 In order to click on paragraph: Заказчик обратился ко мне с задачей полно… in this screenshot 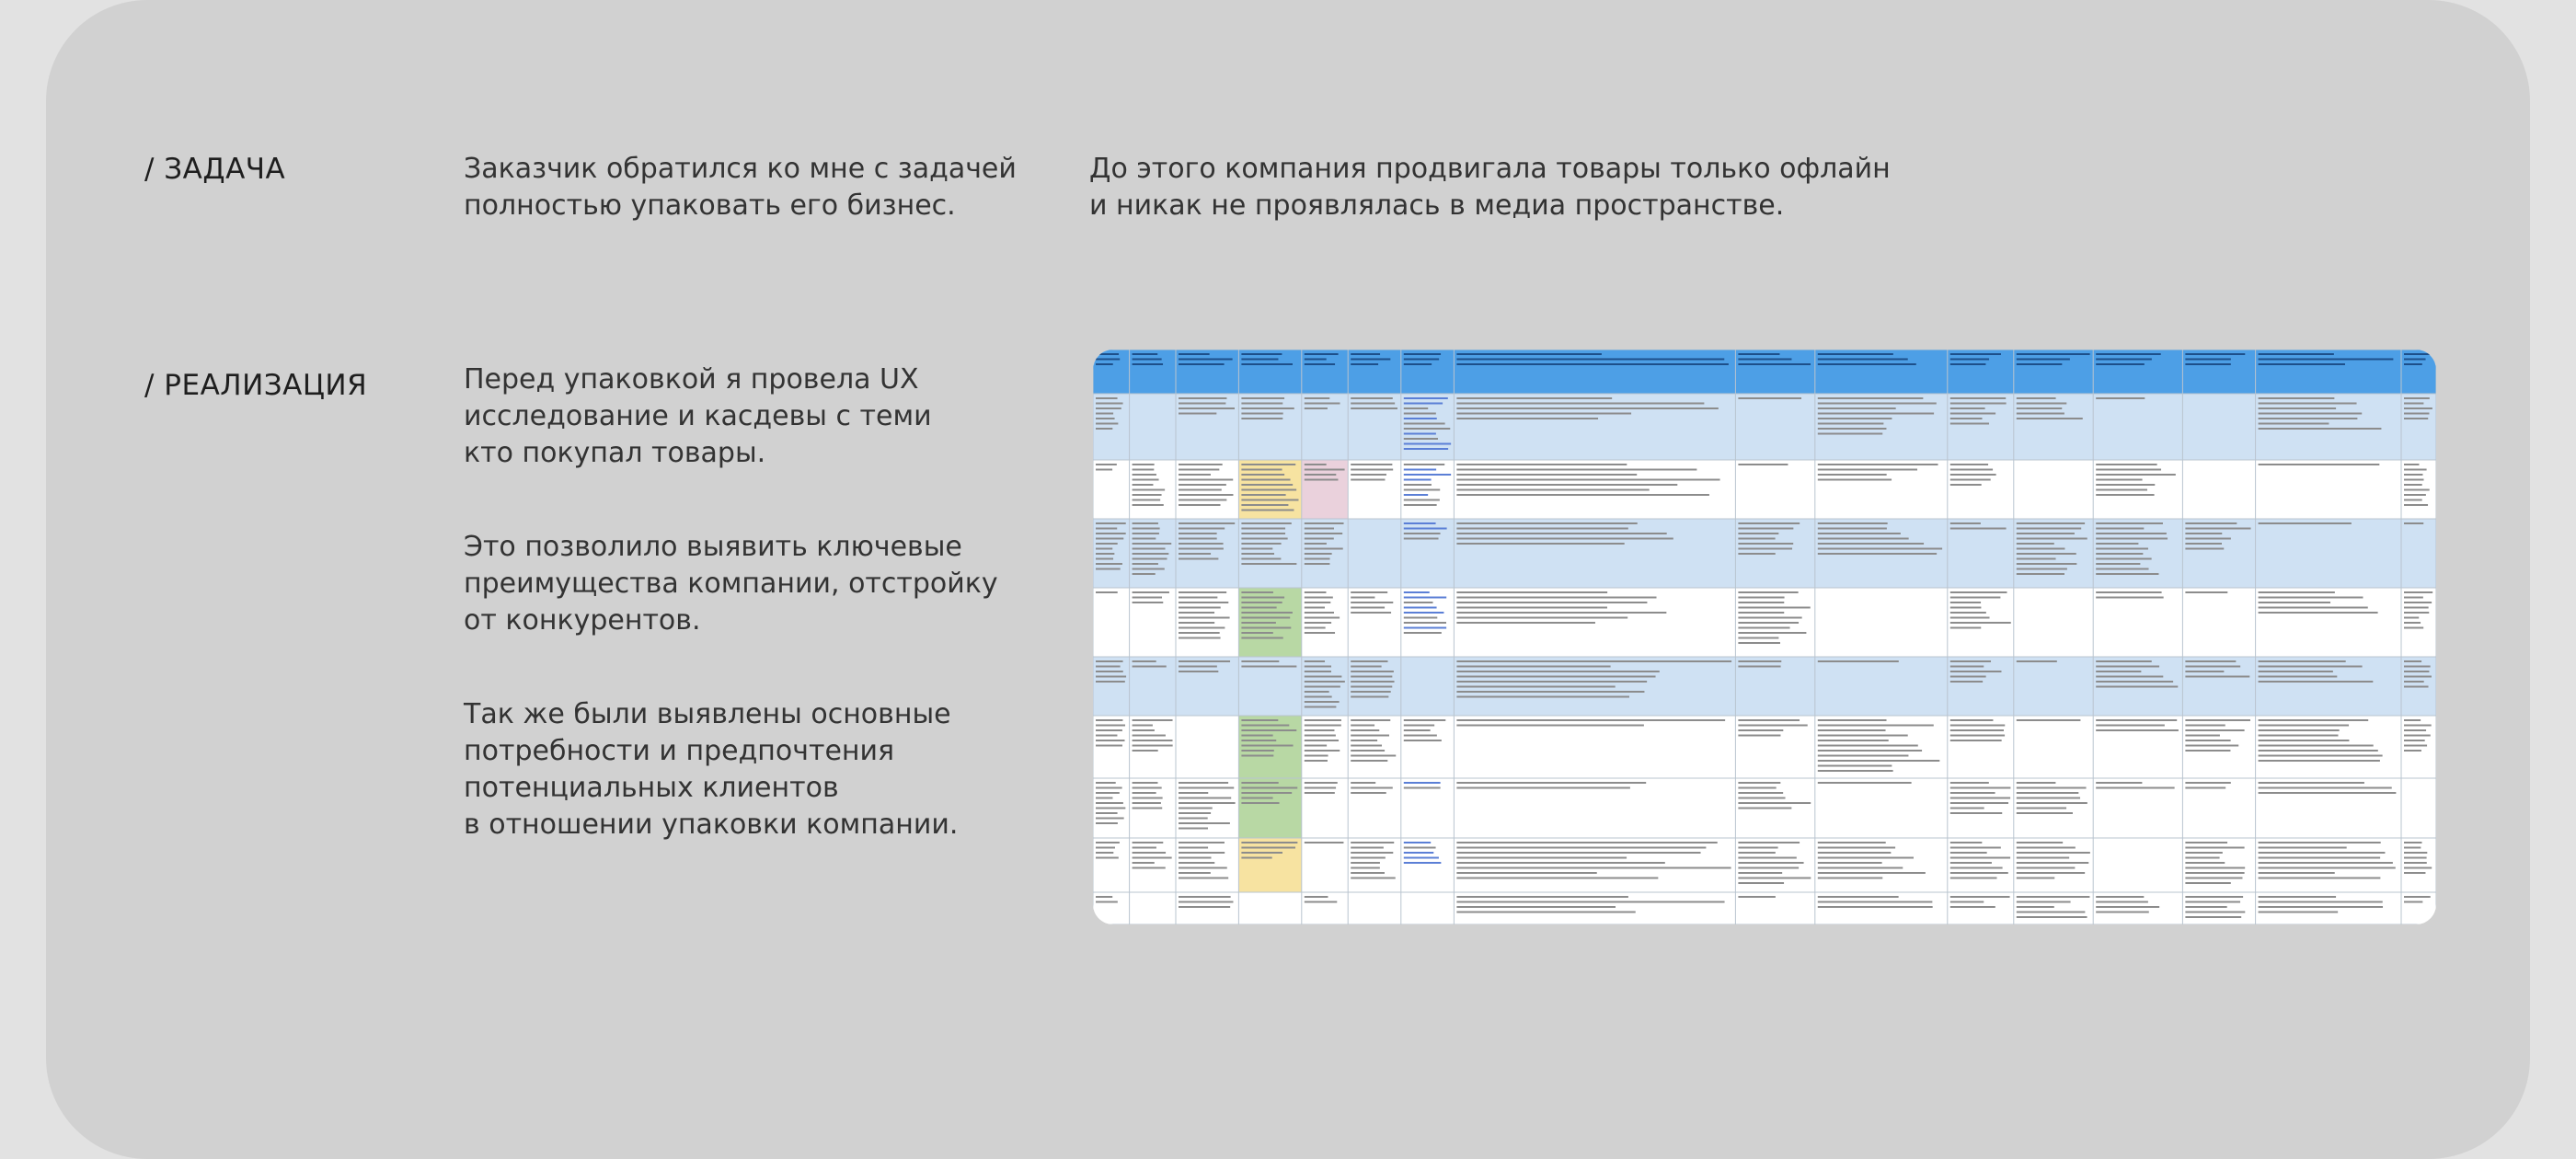, I will do `click(740, 187)`.